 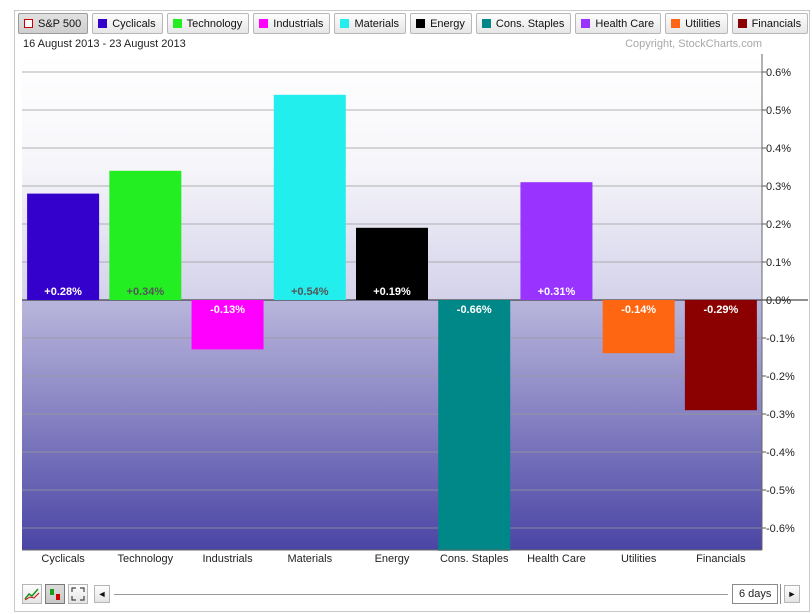 I want to click on x-tick-label: Financials, so click(x=721, y=559).